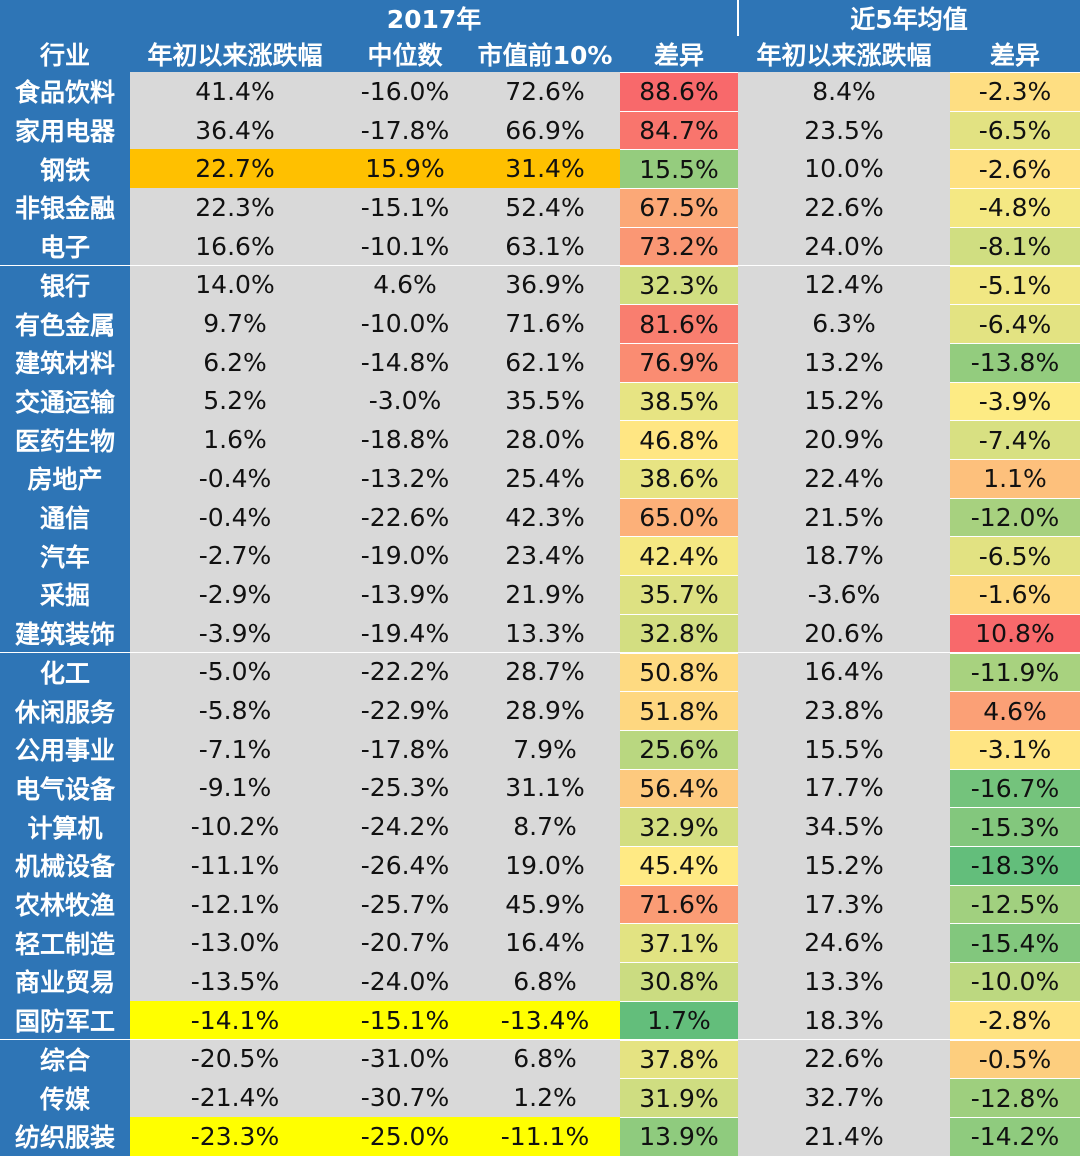 This screenshot has width=1080, height=1157. Describe the element at coordinates (844, 439) in the screenshot. I see `avg5-ytd-cell: 20.9%` at that location.